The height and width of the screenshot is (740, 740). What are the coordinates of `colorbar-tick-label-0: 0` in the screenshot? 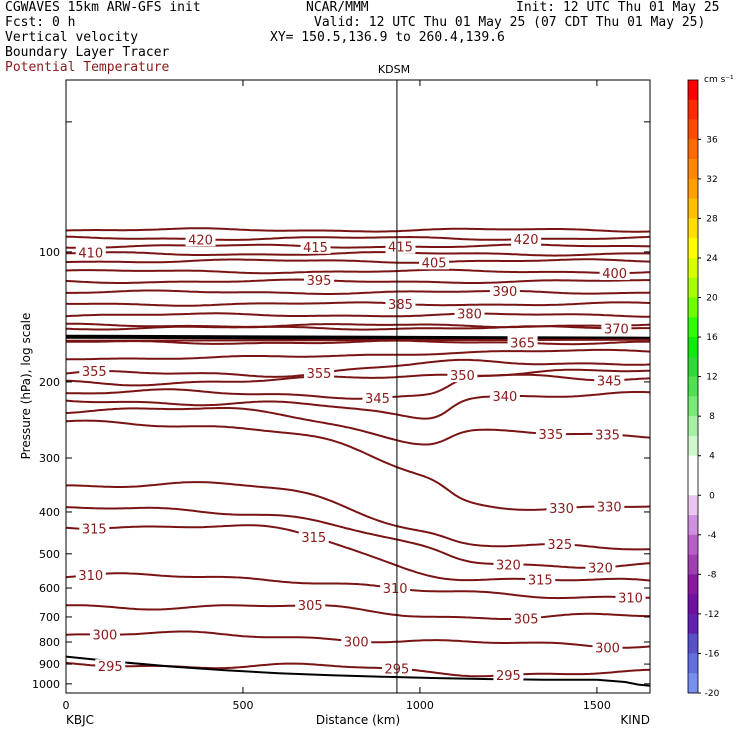 It's located at (712, 496).